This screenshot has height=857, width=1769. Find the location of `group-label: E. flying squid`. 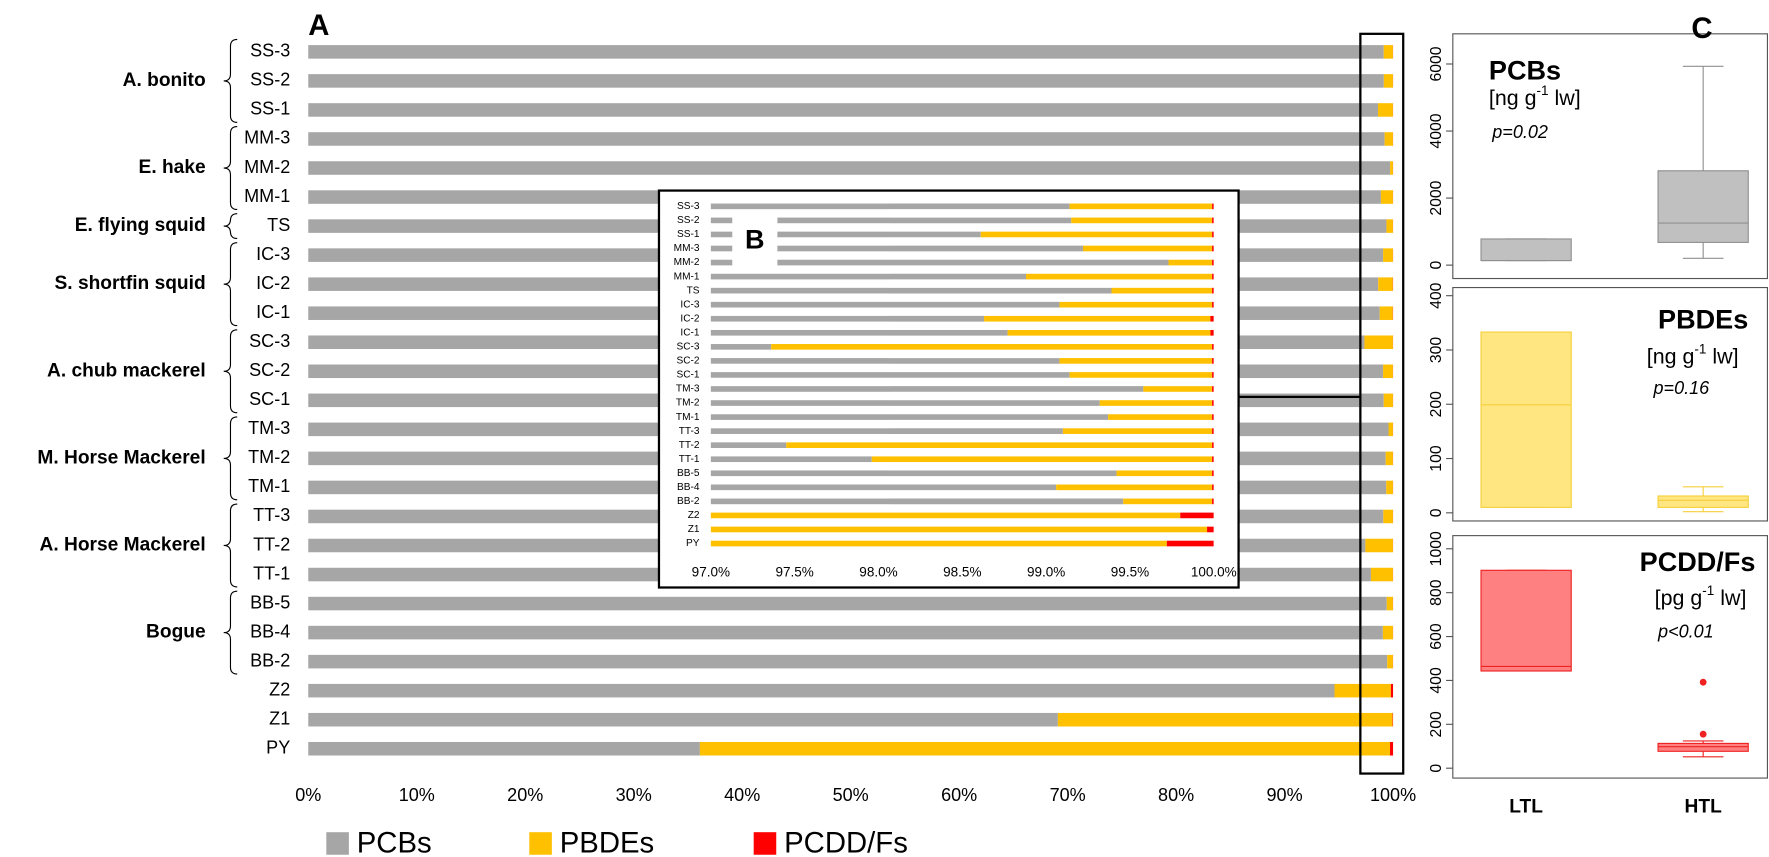

group-label: E. flying squid is located at coordinates (140, 225).